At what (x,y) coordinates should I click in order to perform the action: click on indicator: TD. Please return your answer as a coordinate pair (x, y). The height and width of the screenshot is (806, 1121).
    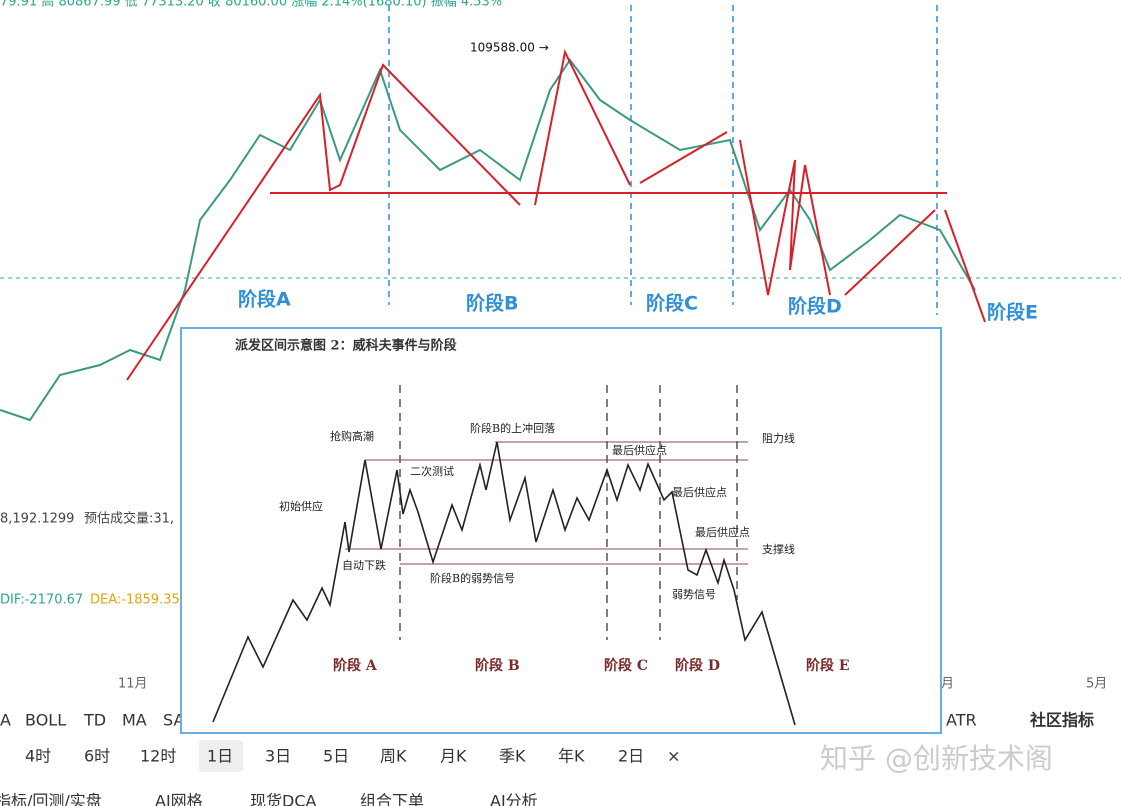
    Looking at the image, I should click on (94, 720).